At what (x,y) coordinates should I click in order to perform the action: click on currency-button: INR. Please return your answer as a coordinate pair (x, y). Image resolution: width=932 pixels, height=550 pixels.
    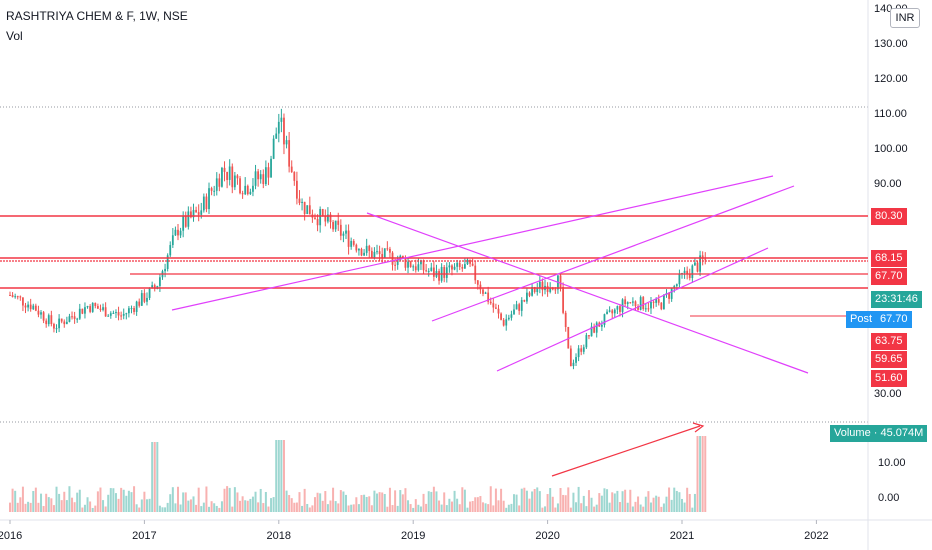
    Looking at the image, I should click on (905, 18).